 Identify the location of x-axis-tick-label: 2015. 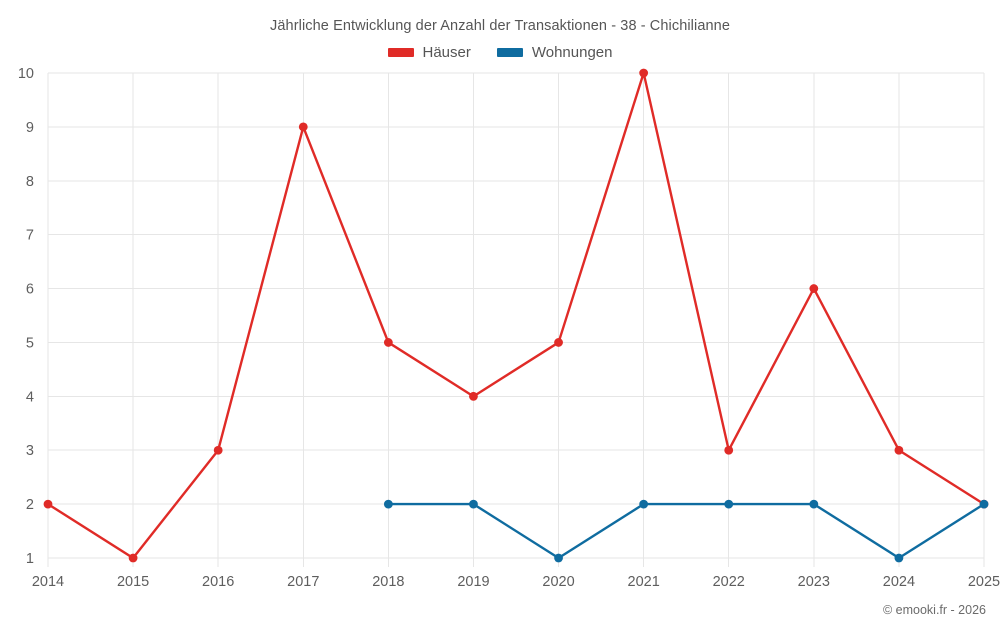
(133, 582).